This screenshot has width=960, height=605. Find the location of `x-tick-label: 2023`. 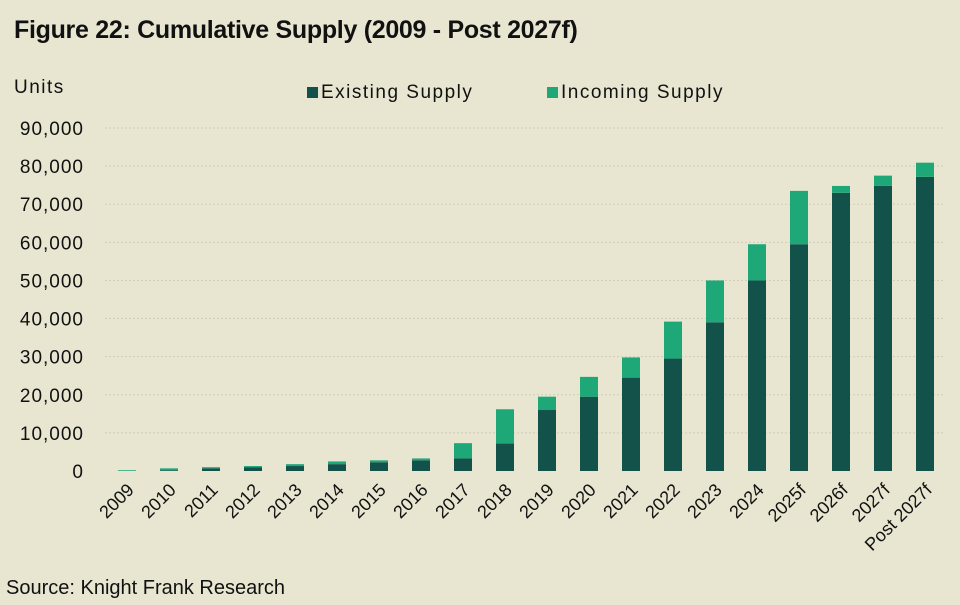

x-tick-label: 2023 is located at coordinates (704, 501).